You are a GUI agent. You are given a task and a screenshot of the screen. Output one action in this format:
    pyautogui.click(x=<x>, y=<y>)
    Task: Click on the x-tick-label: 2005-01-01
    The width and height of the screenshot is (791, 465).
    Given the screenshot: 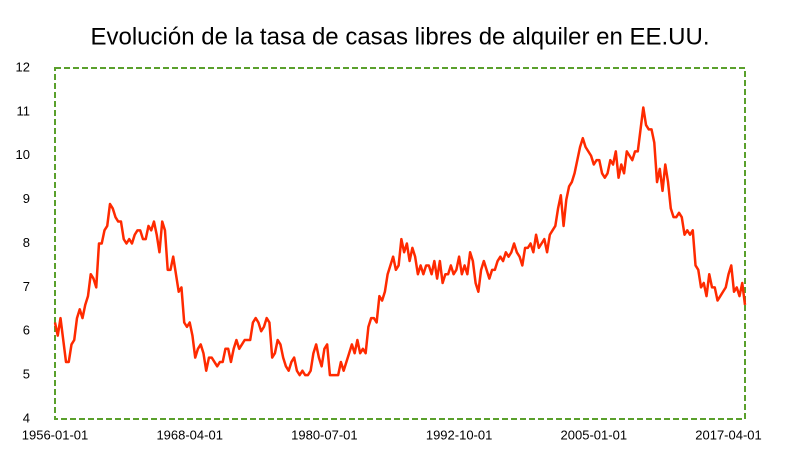 What is the action you would take?
    pyautogui.click(x=594, y=434)
    